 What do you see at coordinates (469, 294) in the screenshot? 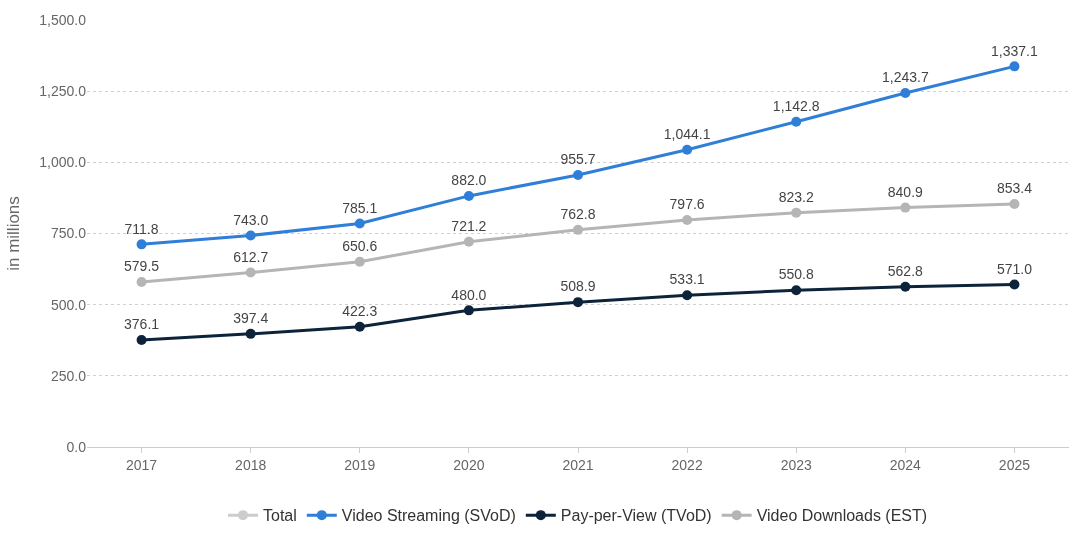
I see `data-label: 480.0` at bounding box center [469, 294].